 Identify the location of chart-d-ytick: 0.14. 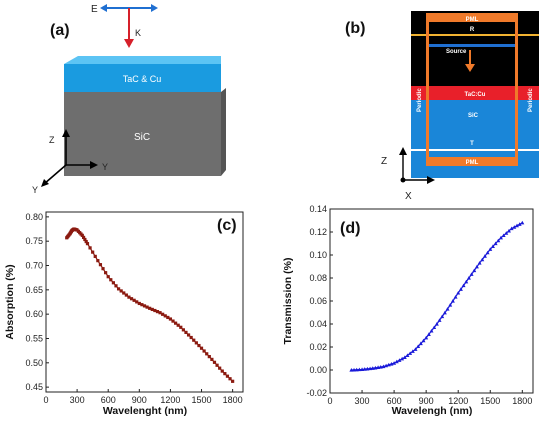
(318, 209).